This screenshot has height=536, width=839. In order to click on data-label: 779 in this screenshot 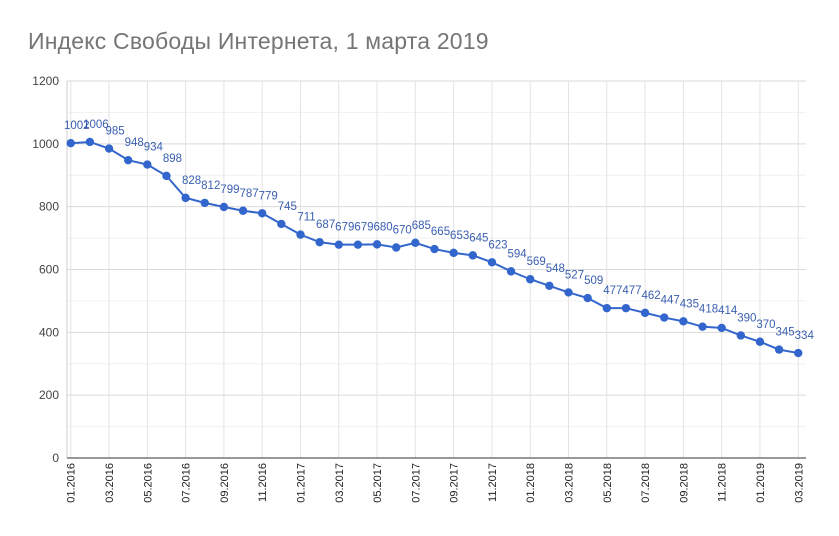, I will do `click(268, 196)`.